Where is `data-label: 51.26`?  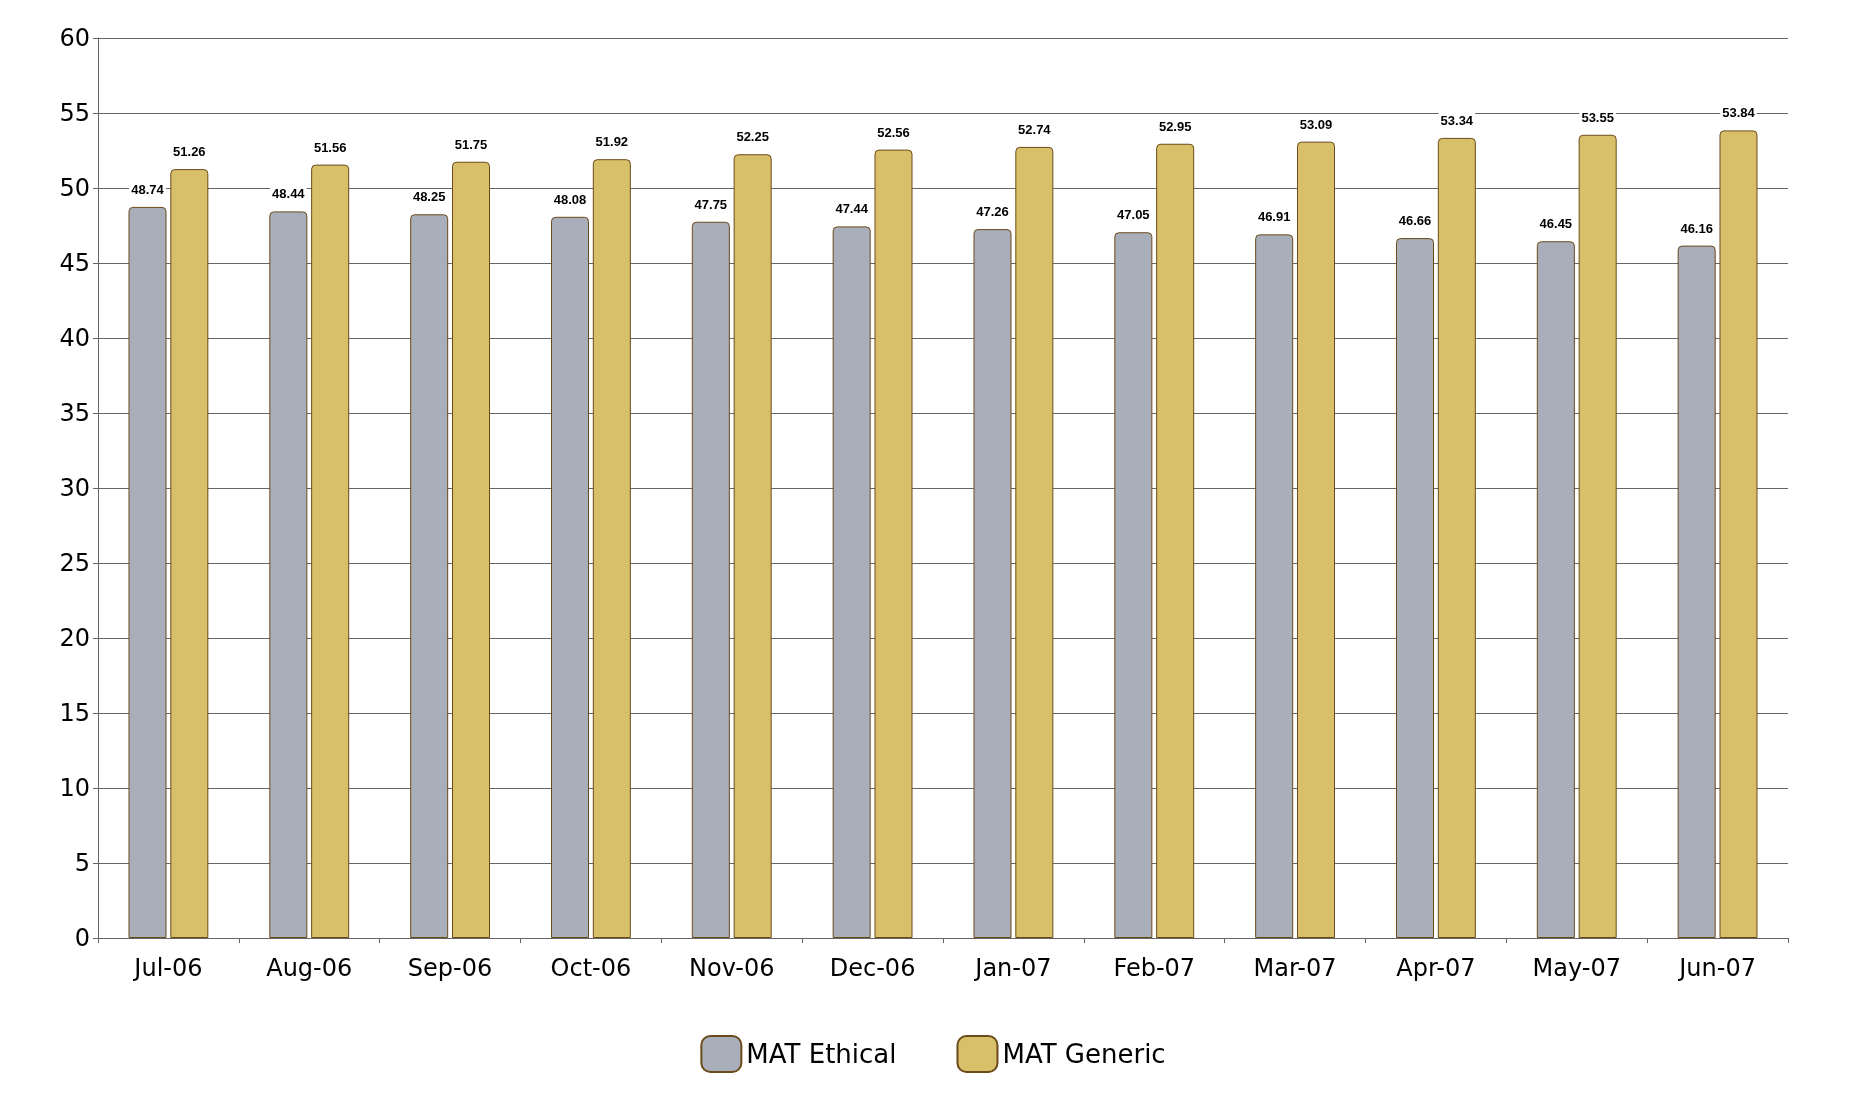 data-label: 51.26 is located at coordinates (189, 152).